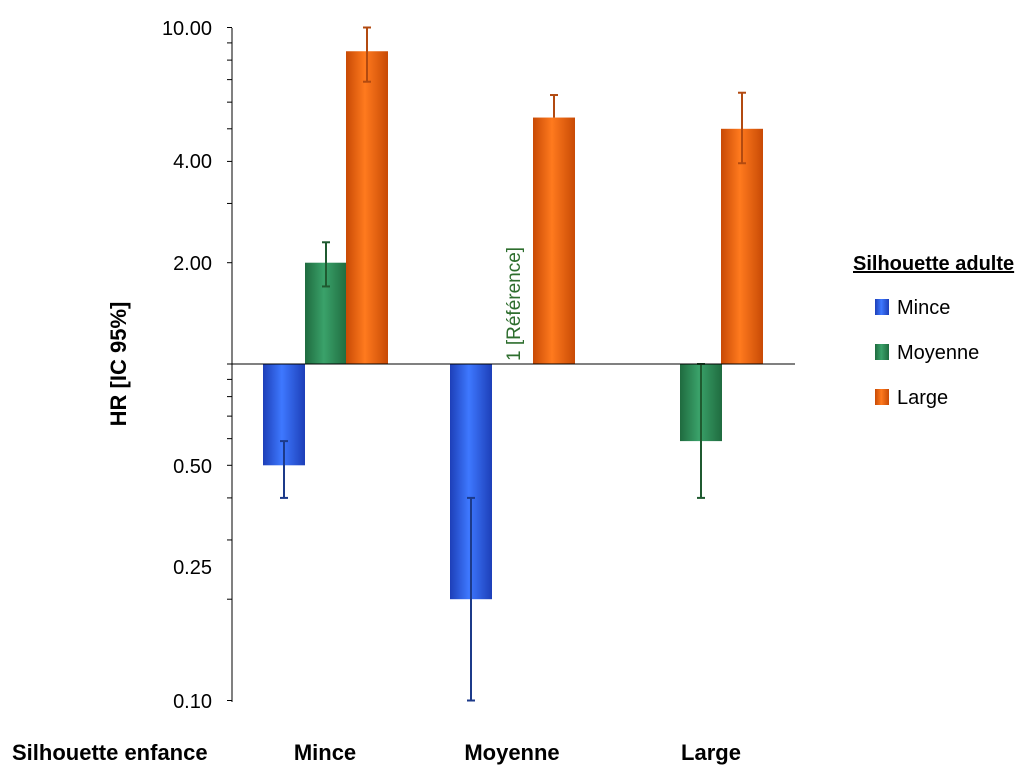 The height and width of the screenshot is (765, 1029). I want to click on bar-large-mince, so click(367, 208).